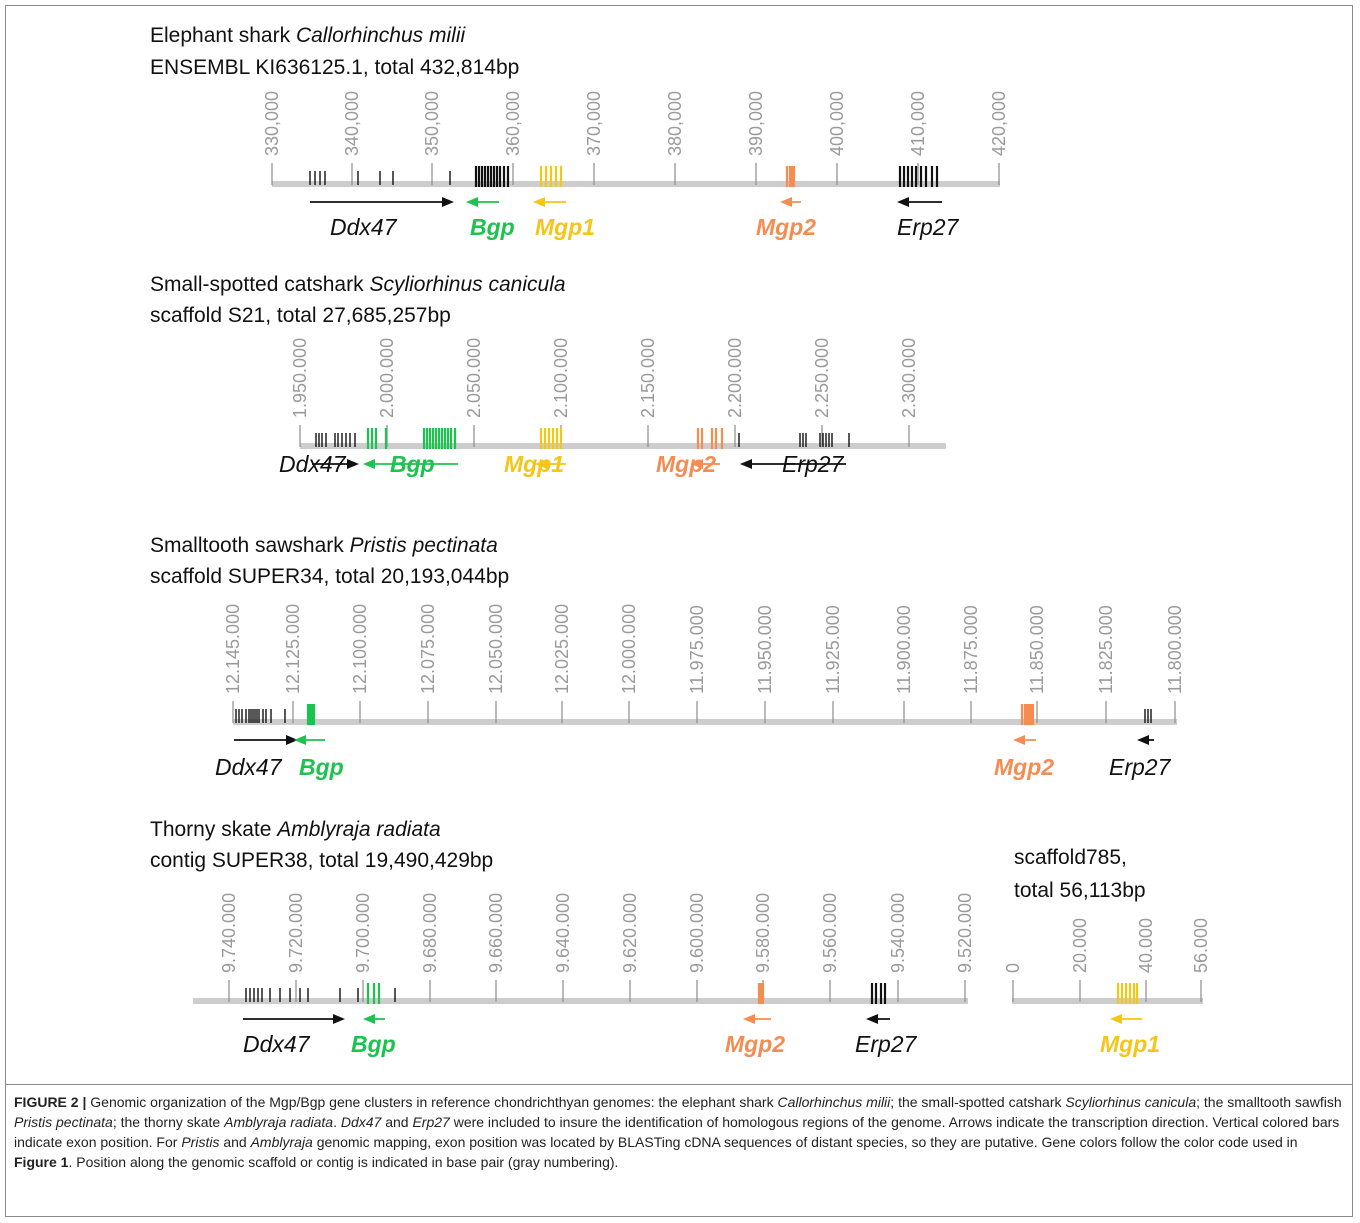 The width and height of the screenshot is (1360, 1223). What do you see at coordinates (432, 123) in the screenshot?
I see `axis-tick-label: 350,000` at bounding box center [432, 123].